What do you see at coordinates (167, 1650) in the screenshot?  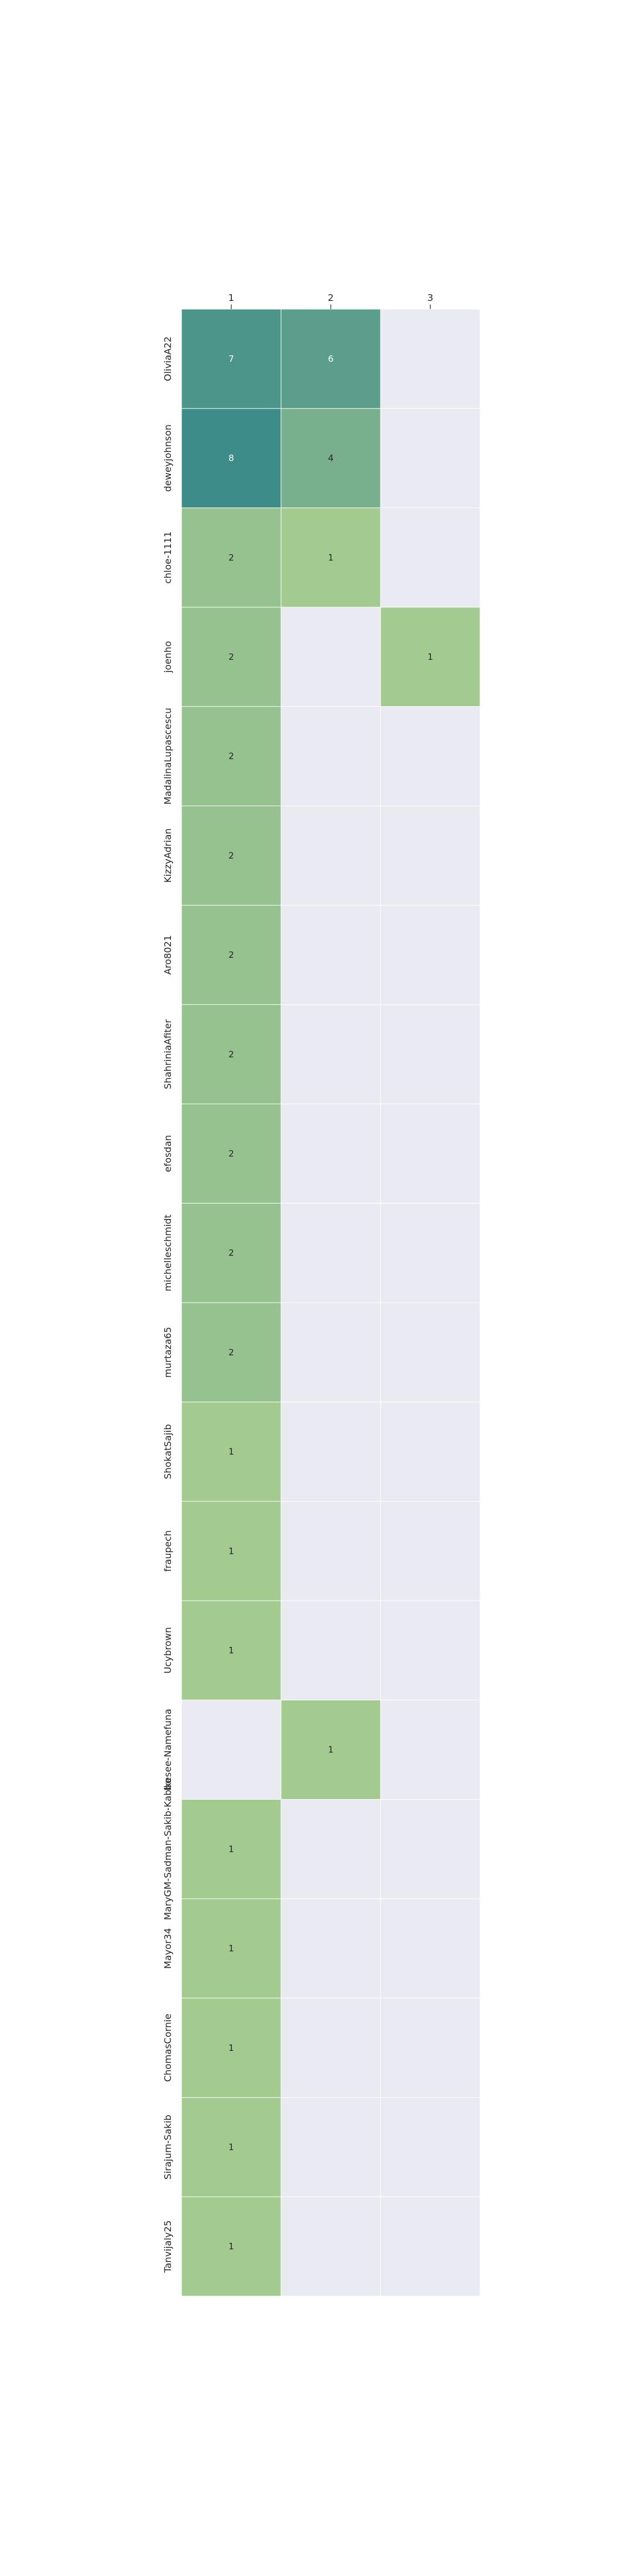 I see `y-tick-label: Ucybrown` at bounding box center [167, 1650].